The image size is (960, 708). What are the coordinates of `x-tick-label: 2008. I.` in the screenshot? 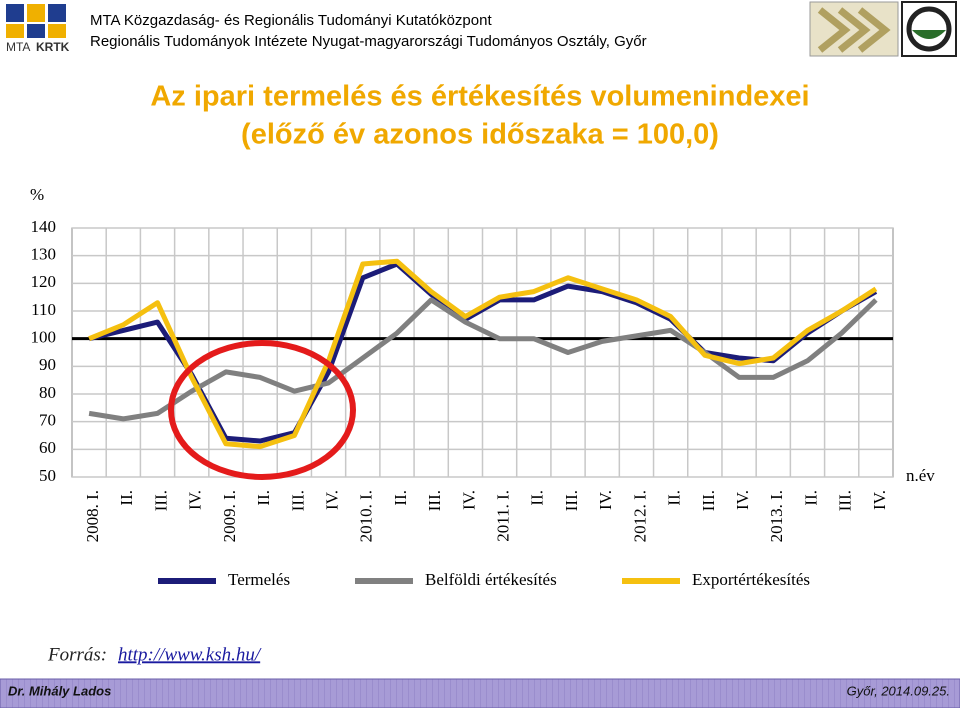 It's located at (92, 516).